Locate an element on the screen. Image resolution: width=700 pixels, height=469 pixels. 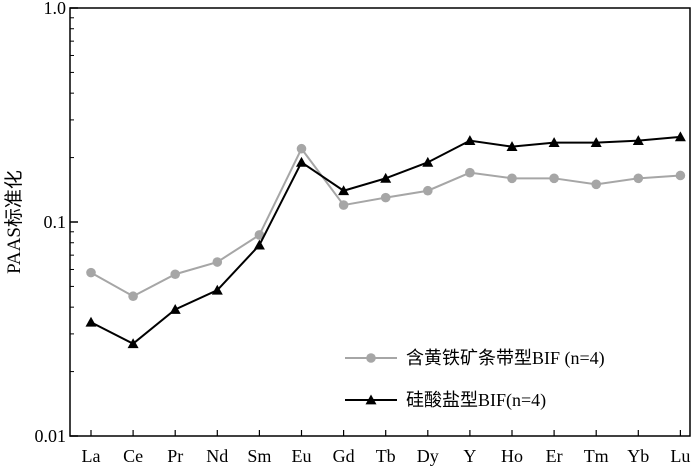
legend-label: 含黄铁矿条带型BIF (n=4) is located at coordinates (505, 358).